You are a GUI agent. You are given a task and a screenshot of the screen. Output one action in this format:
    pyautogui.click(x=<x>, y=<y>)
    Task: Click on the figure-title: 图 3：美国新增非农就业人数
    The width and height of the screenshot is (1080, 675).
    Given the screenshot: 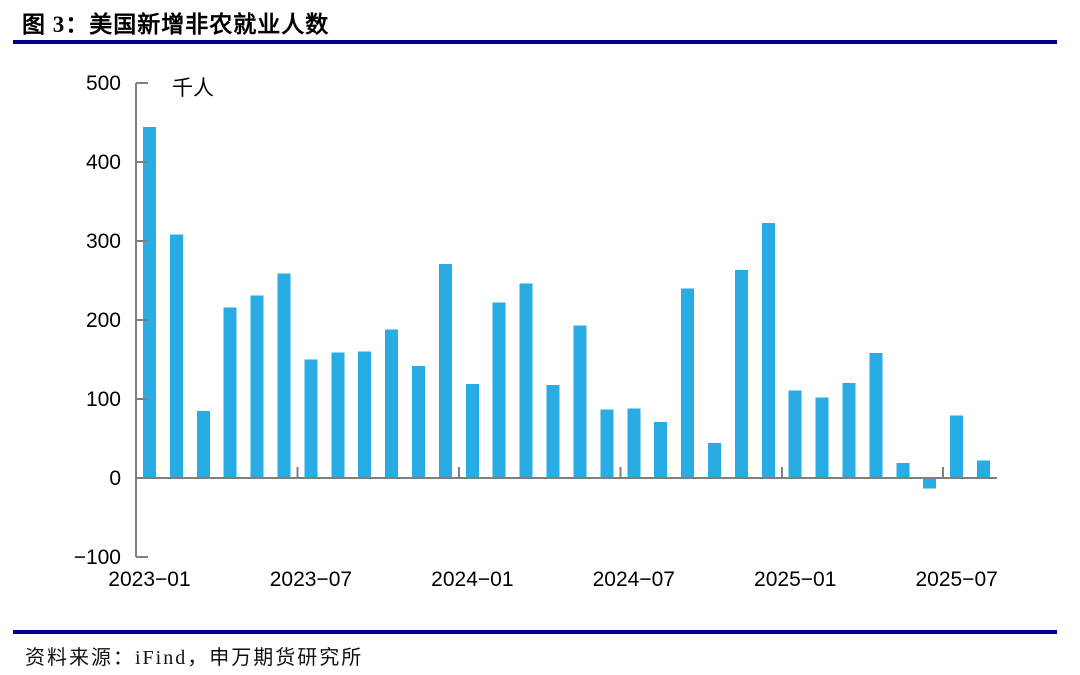 What is the action you would take?
    pyautogui.click(x=176, y=24)
    